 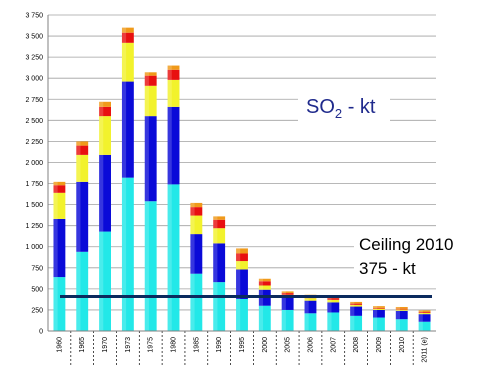 I want to click on y-tick-label: 1 000, so click(x=34, y=247).